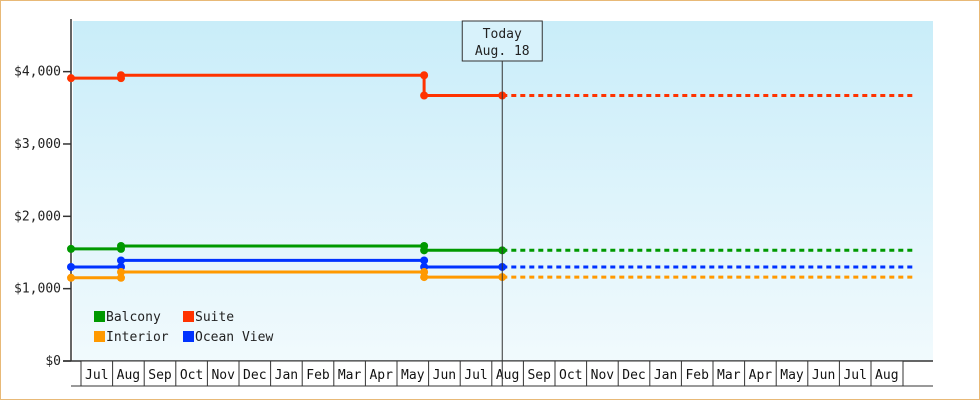 The height and width of the screenshot is (401, 980). I want to click on legend-swatch-ocean-view, so click(188, 336).